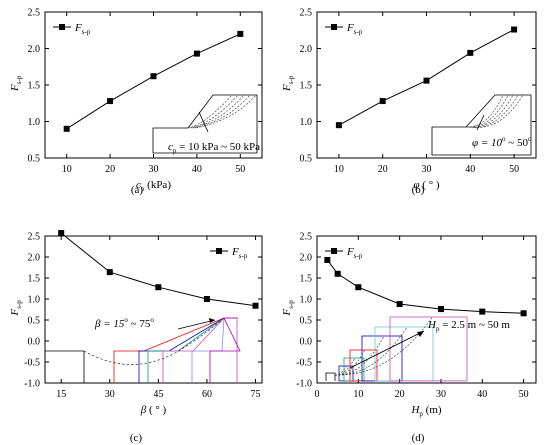  I want to click on inset-annotation: φ = 10o ~ 50o, so click(502, 142).